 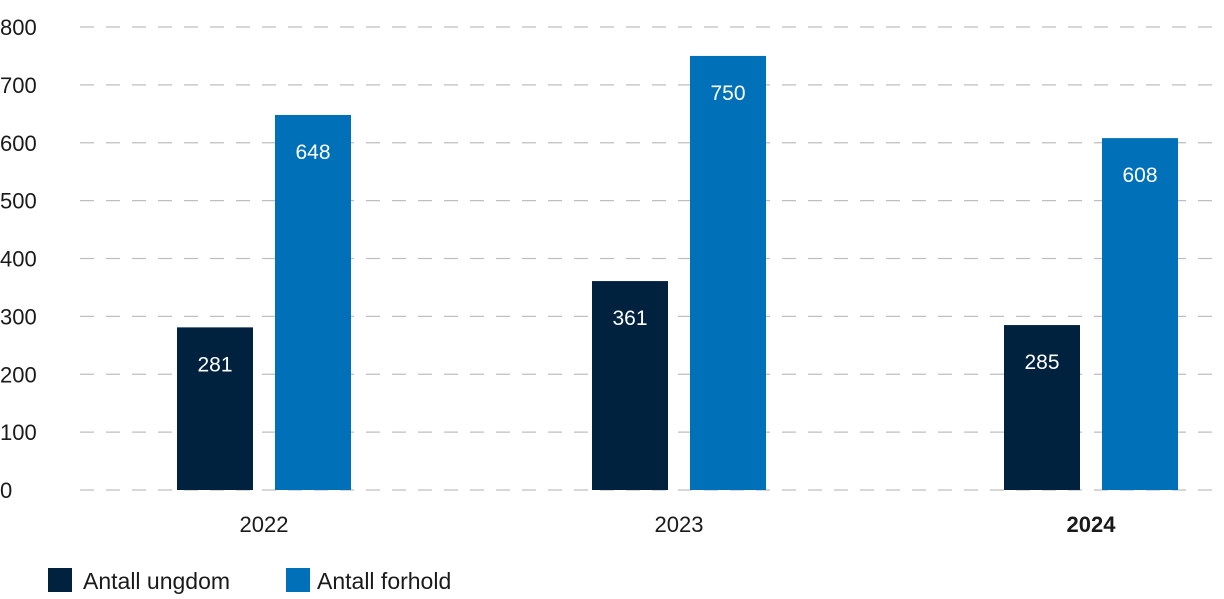 I want to click on legend-label: Antall ungdom, so click(x=156, y=581).